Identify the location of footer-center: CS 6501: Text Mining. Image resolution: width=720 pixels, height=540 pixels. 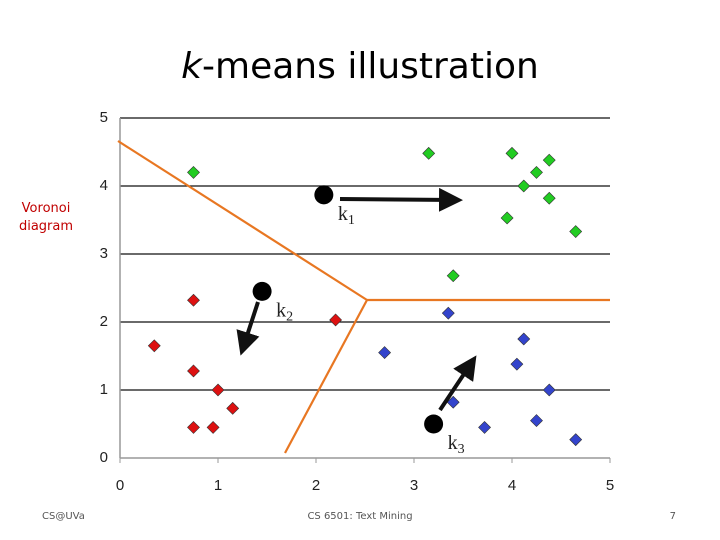
(359, 516).